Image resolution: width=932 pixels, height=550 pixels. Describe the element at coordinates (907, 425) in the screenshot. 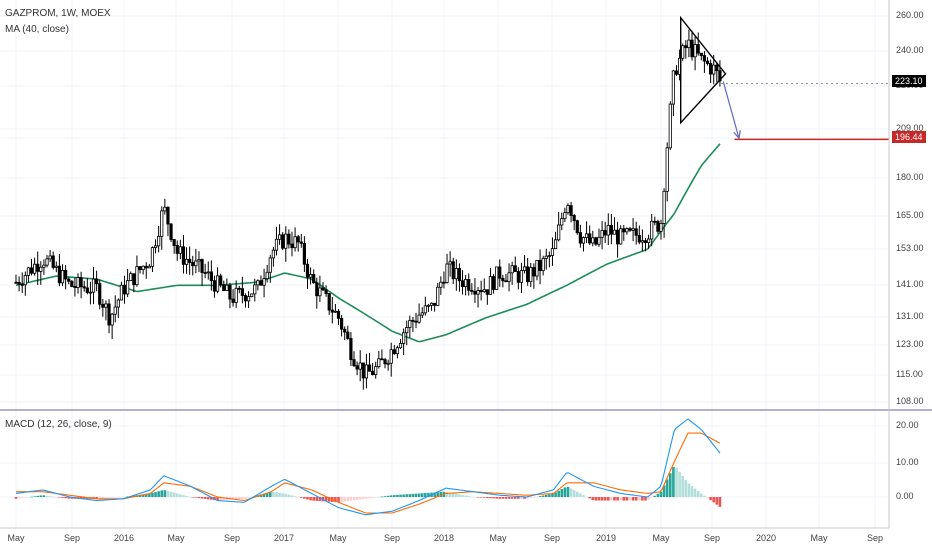

I see `macd-axis-tick: 20.00` at that location.